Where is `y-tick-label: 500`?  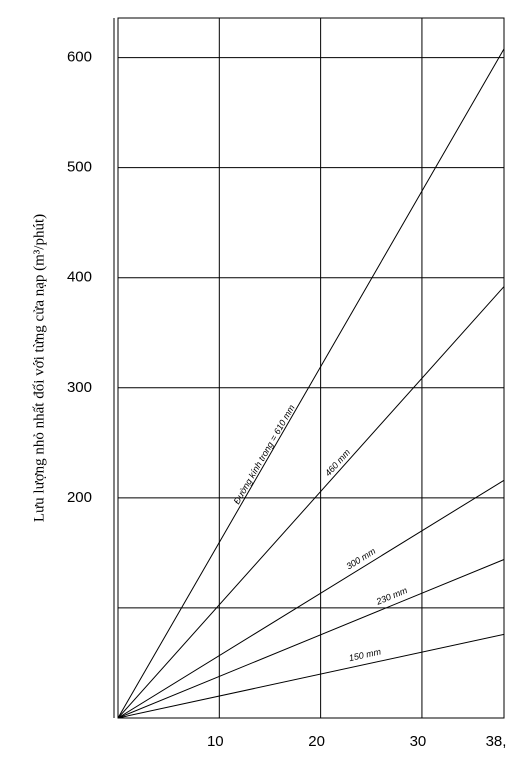 y-tick-label: 500 is located at coordinates (79, 167).